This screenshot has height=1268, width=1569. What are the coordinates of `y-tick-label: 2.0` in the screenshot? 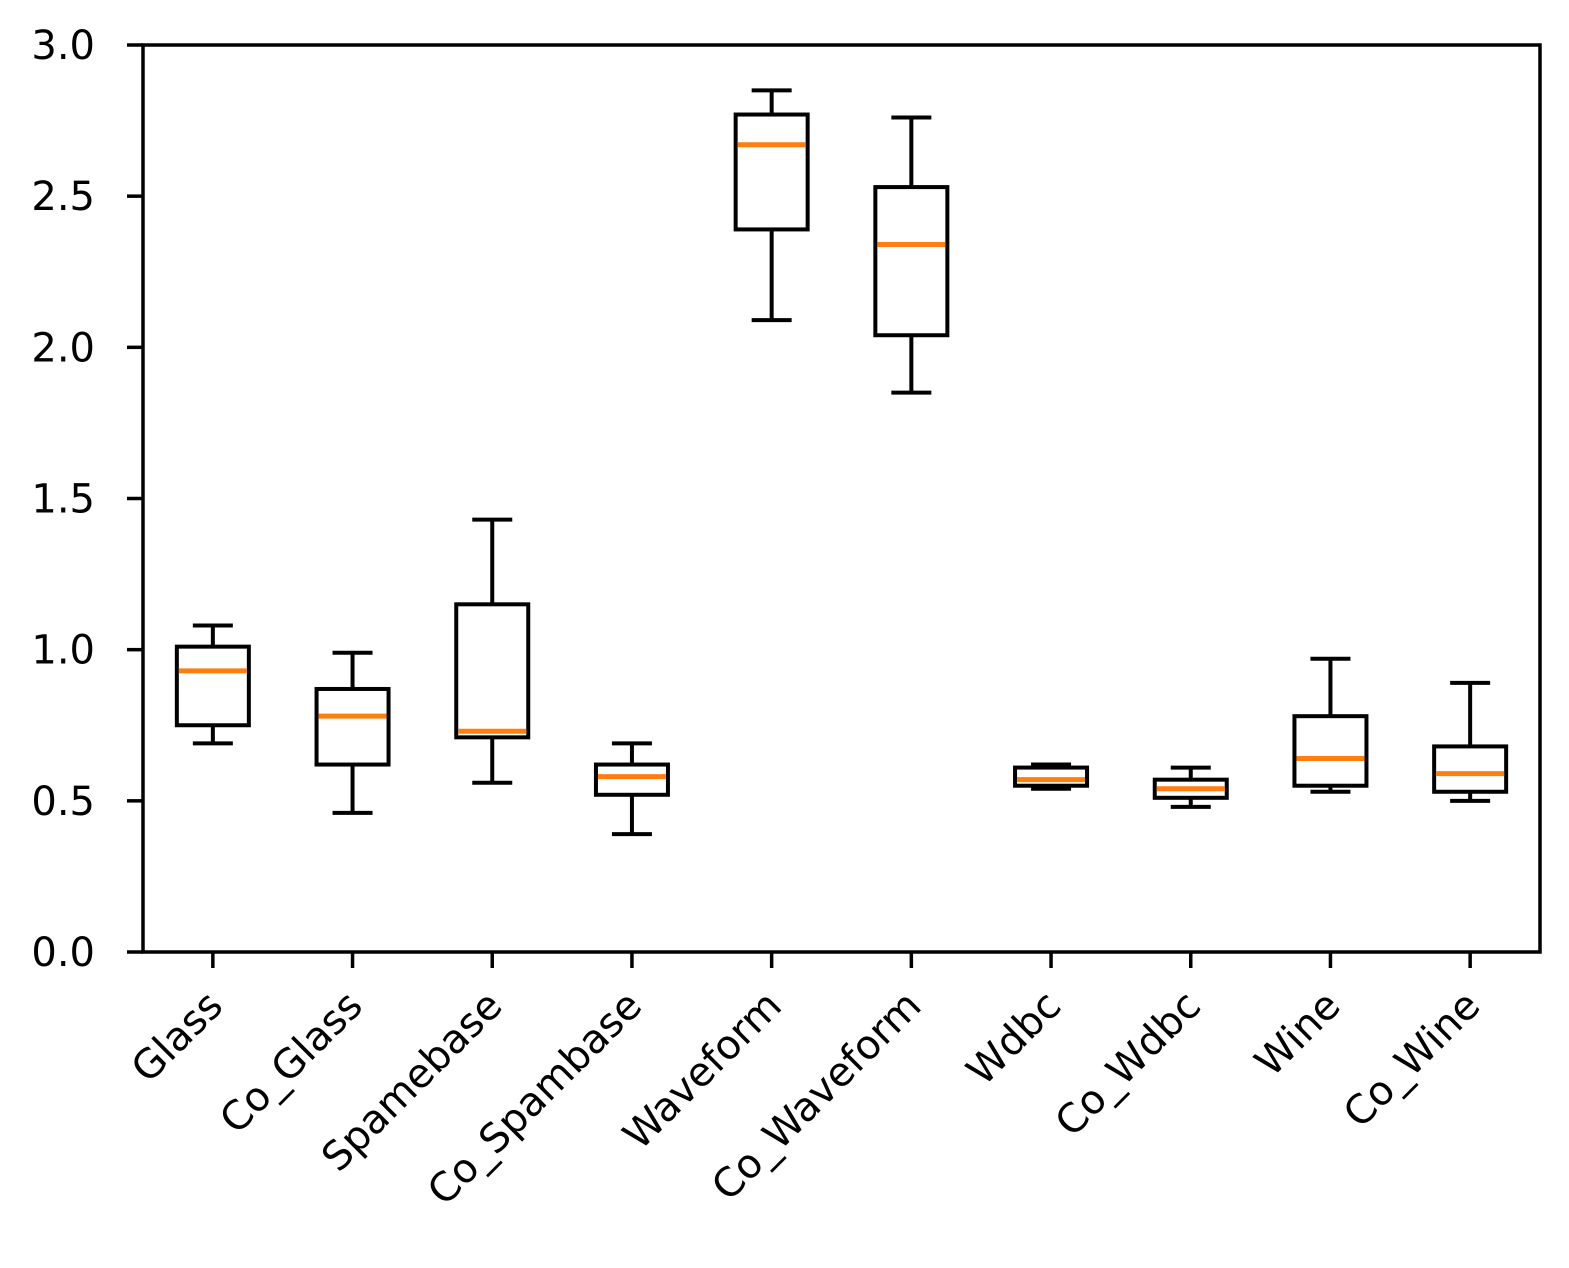 It's located at (63, 348).